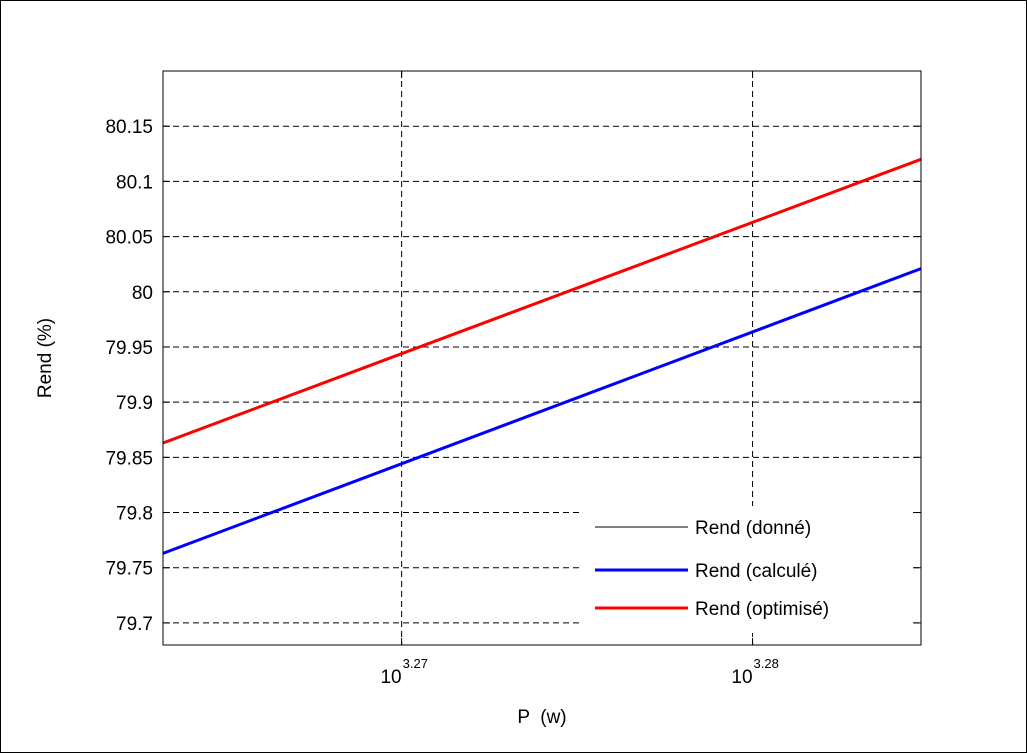 The image size is (1027, 753). What do you see at coordinates (129, 569) in the screenshot?
I see `y-tick-label: 79.75` at bounding box center [129, 569].